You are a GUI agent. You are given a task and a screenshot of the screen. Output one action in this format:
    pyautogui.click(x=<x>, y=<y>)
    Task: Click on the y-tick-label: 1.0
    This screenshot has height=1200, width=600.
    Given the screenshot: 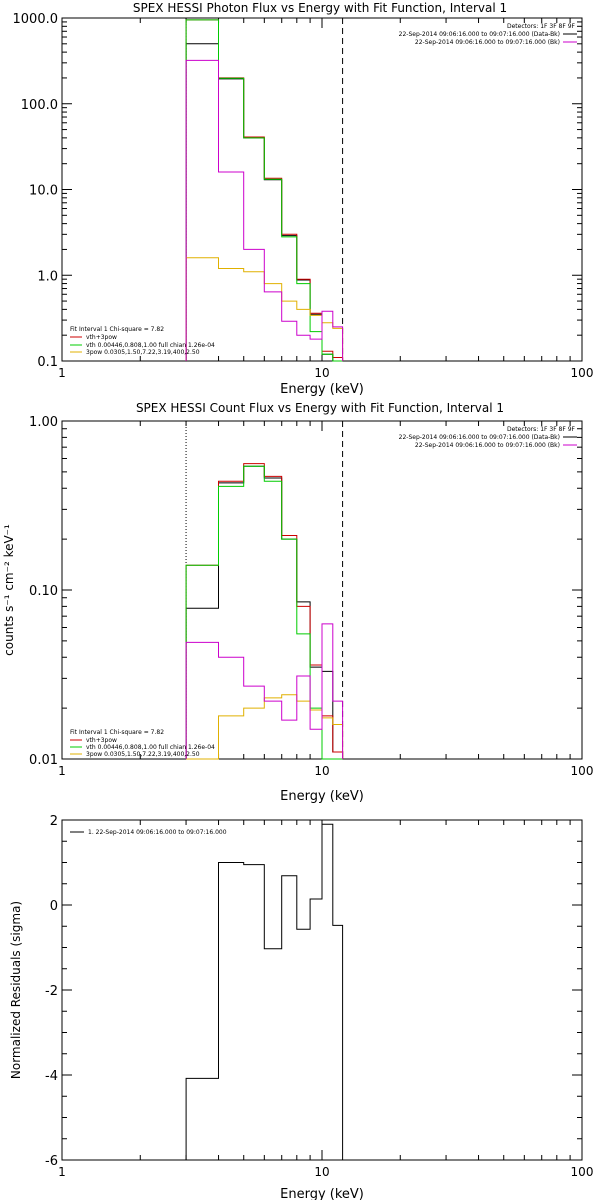 What is the action you would take?
    pyautogui.click(x=47, y=276)
    